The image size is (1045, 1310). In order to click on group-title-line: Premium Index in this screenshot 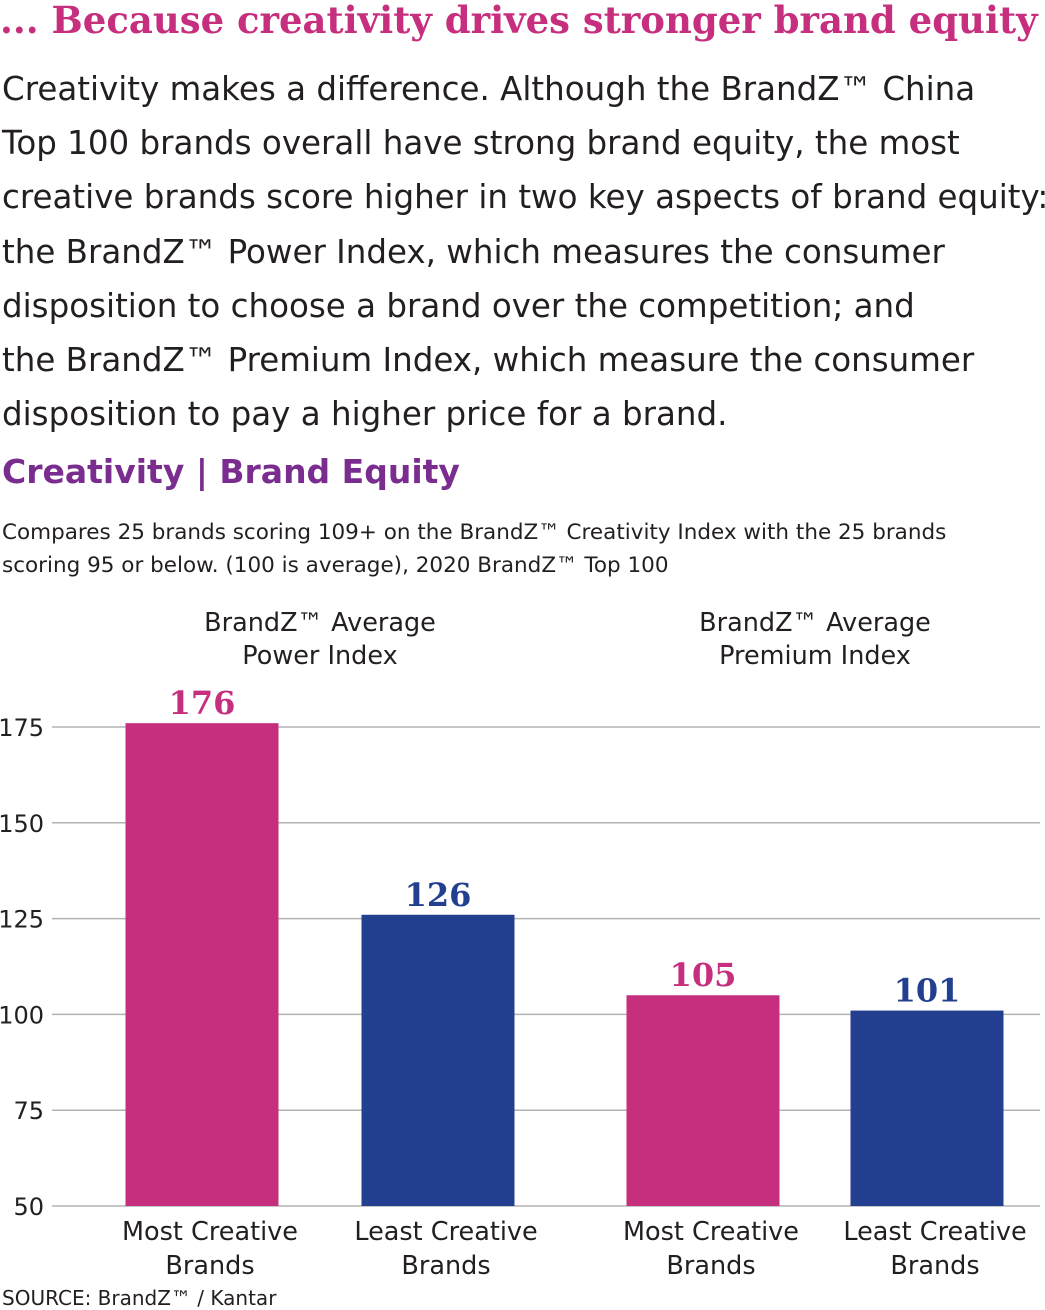, I will do `click(815, 656)`.